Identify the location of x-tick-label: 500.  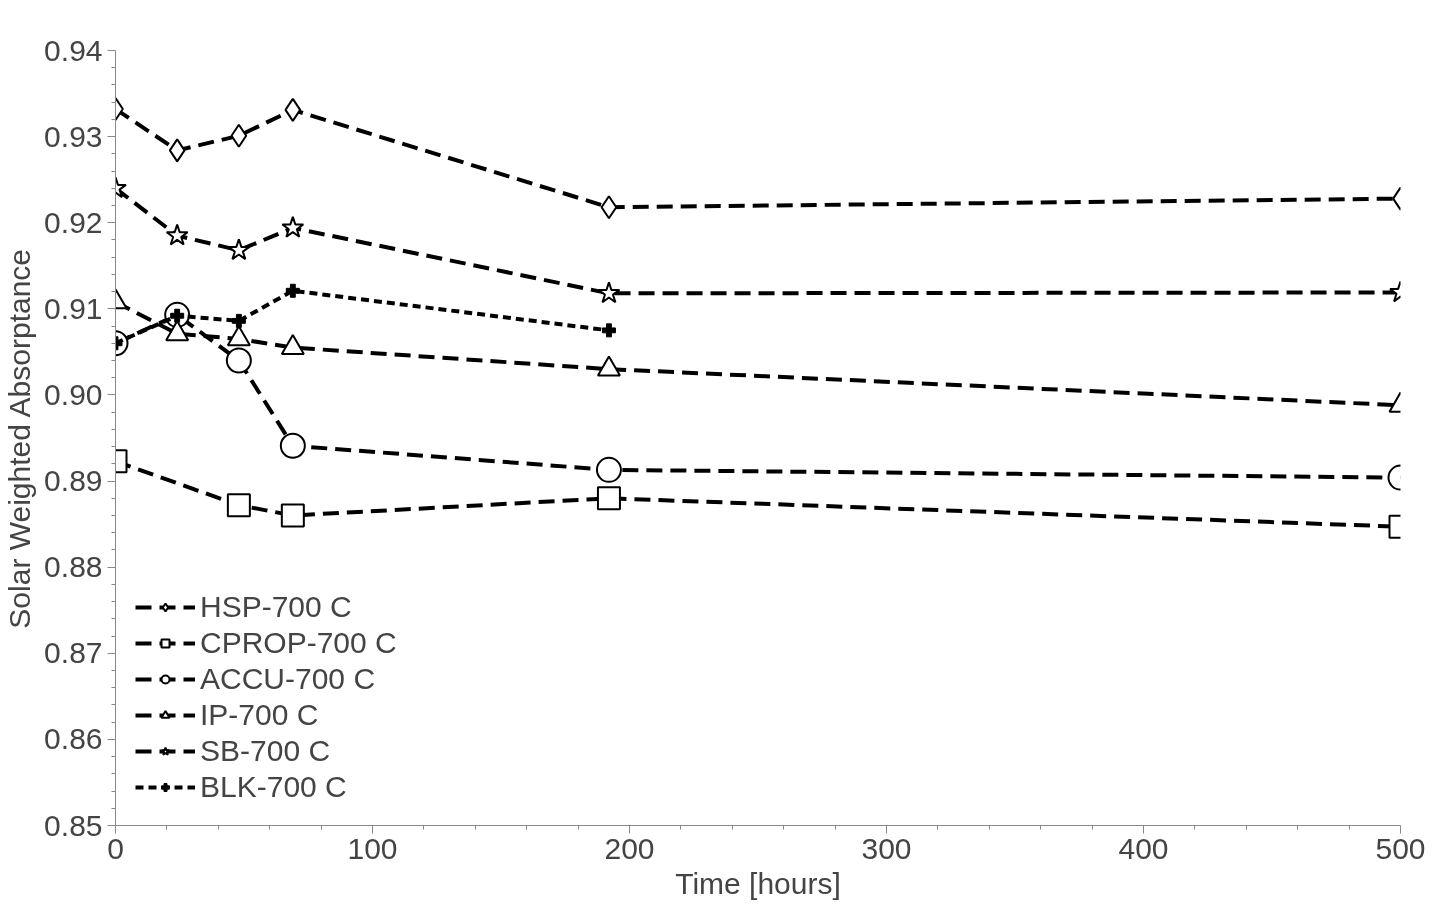
(1400, 848).